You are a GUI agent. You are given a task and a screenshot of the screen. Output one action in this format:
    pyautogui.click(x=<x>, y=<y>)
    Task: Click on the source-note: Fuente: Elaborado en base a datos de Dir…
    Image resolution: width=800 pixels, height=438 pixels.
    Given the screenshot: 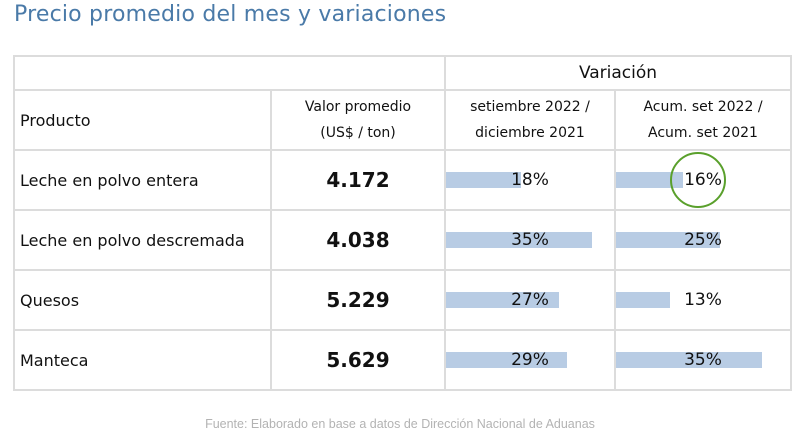 What is the action you would take?
    pyautogui.click(x=400, y=424)
    